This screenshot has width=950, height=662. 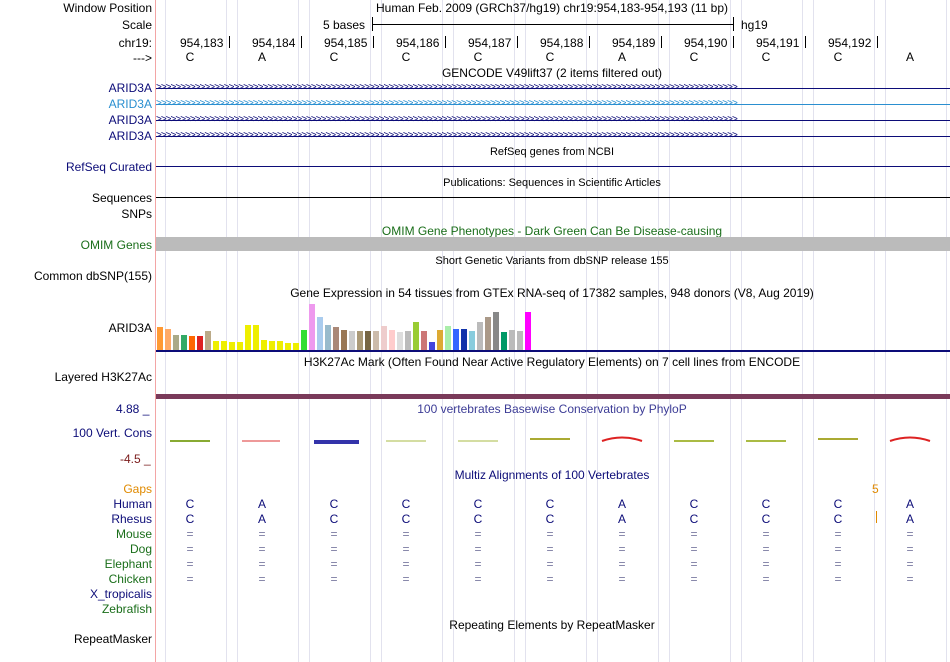 What do you see at coordinates (103, 377) in the screenshot?
I see `h3k27ac-track-label: Layered H3K27Ac` at bounding box center [103, 377].